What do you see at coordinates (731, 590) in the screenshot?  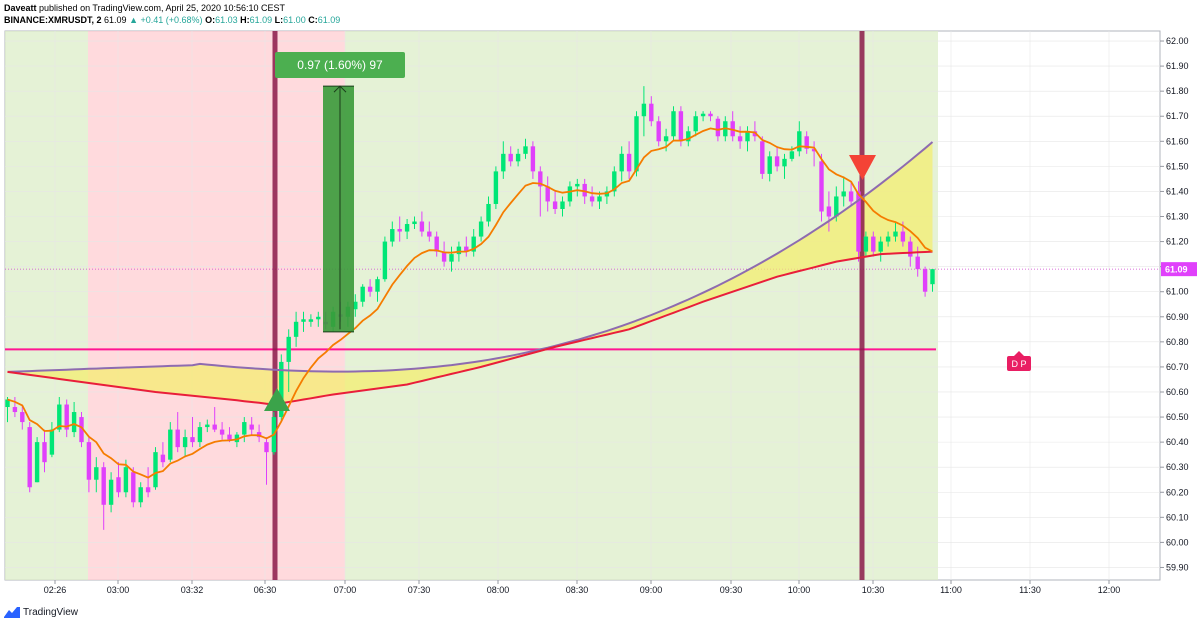 I see `x-tick-label: 09:30` at bounding box center [731, 590].